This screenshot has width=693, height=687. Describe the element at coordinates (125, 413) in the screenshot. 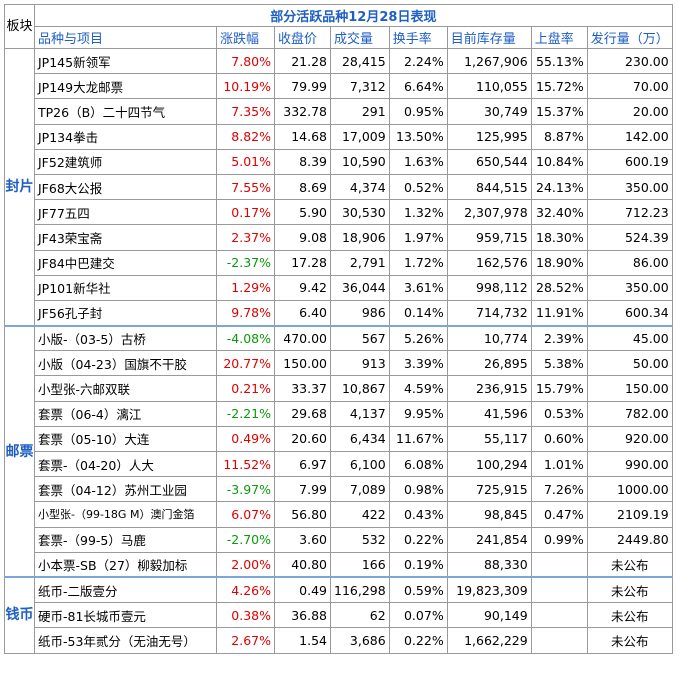

I see `cell-name: 套票（06-4）漓江` at that location.